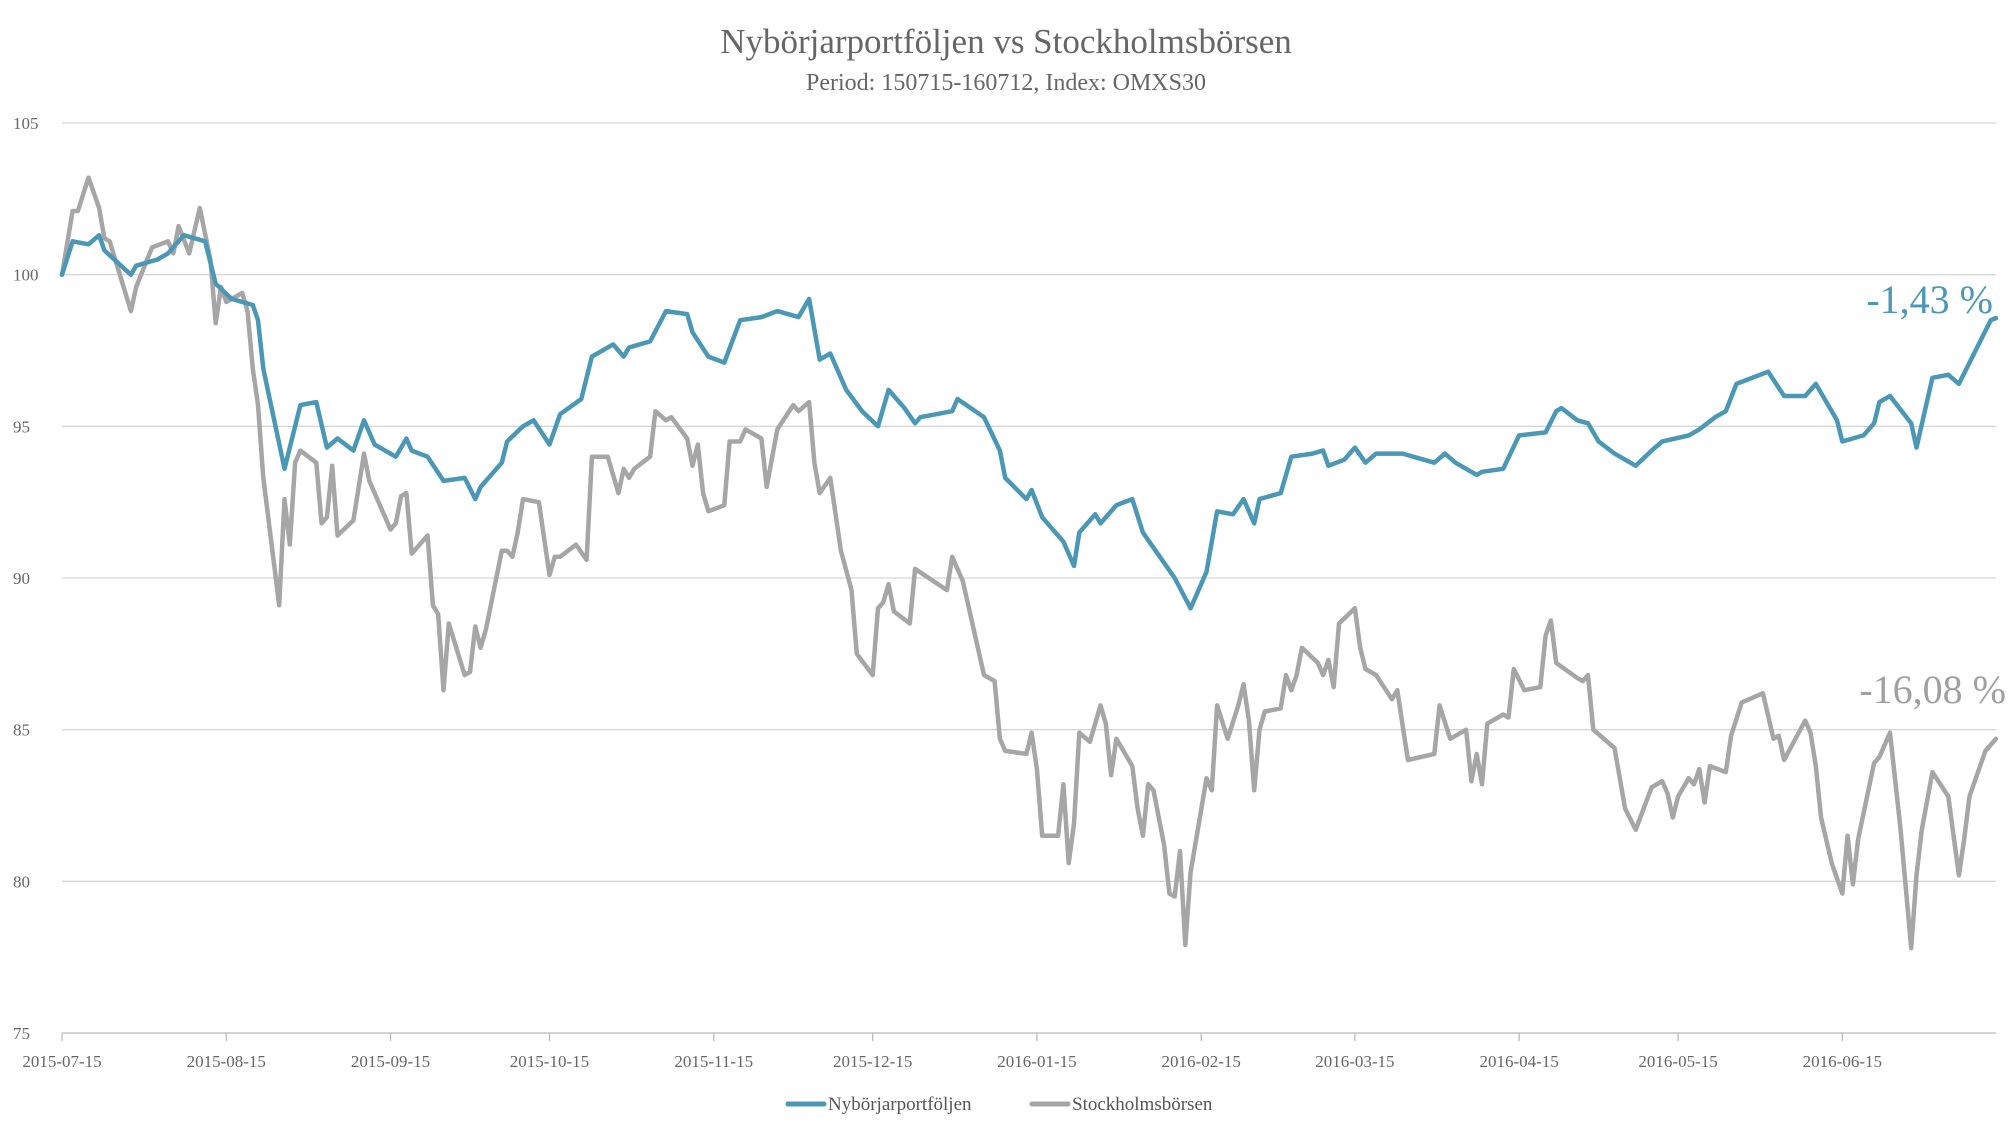 The height and width of the screenshot is (1125, 2012). What do you see at coordinates (26, 275) in the screenshot?
I see `y-tick-label: 100` at bounding box center [26, 275].